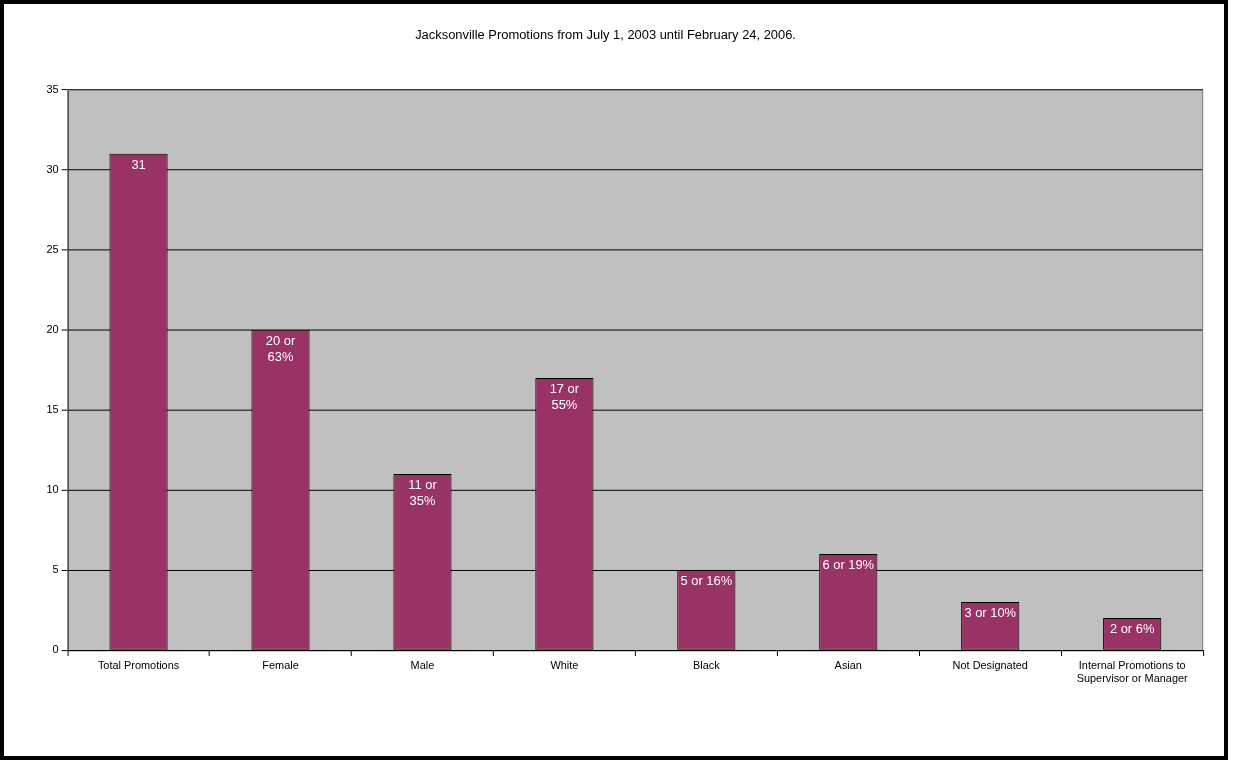 This screenshot has height=768, width=1236. What do you see at coordinates (990, 612) in the screenshot?
I see `data-label: 3 or 10%` at bounding box center [990, 612].